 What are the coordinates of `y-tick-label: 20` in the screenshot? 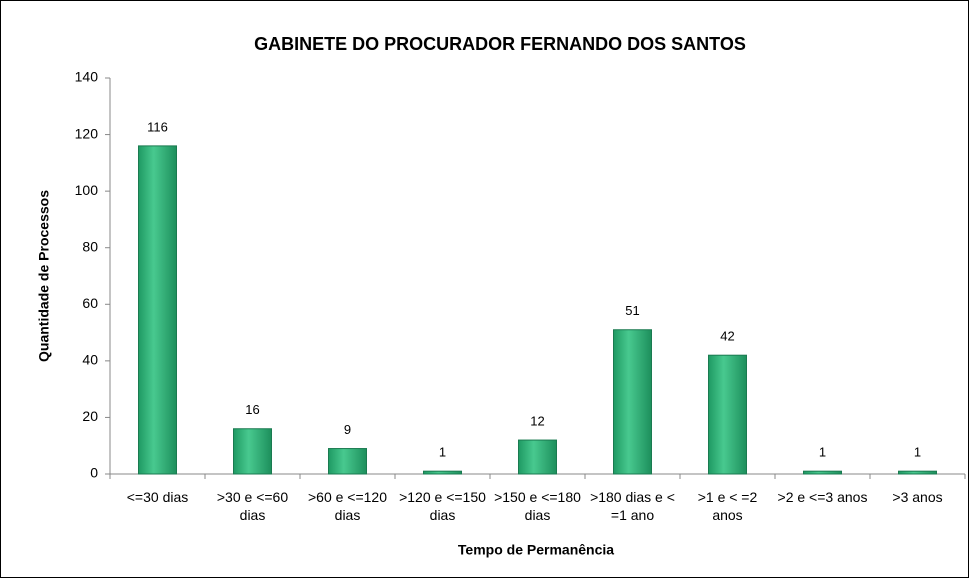 It's located at (90, 416).